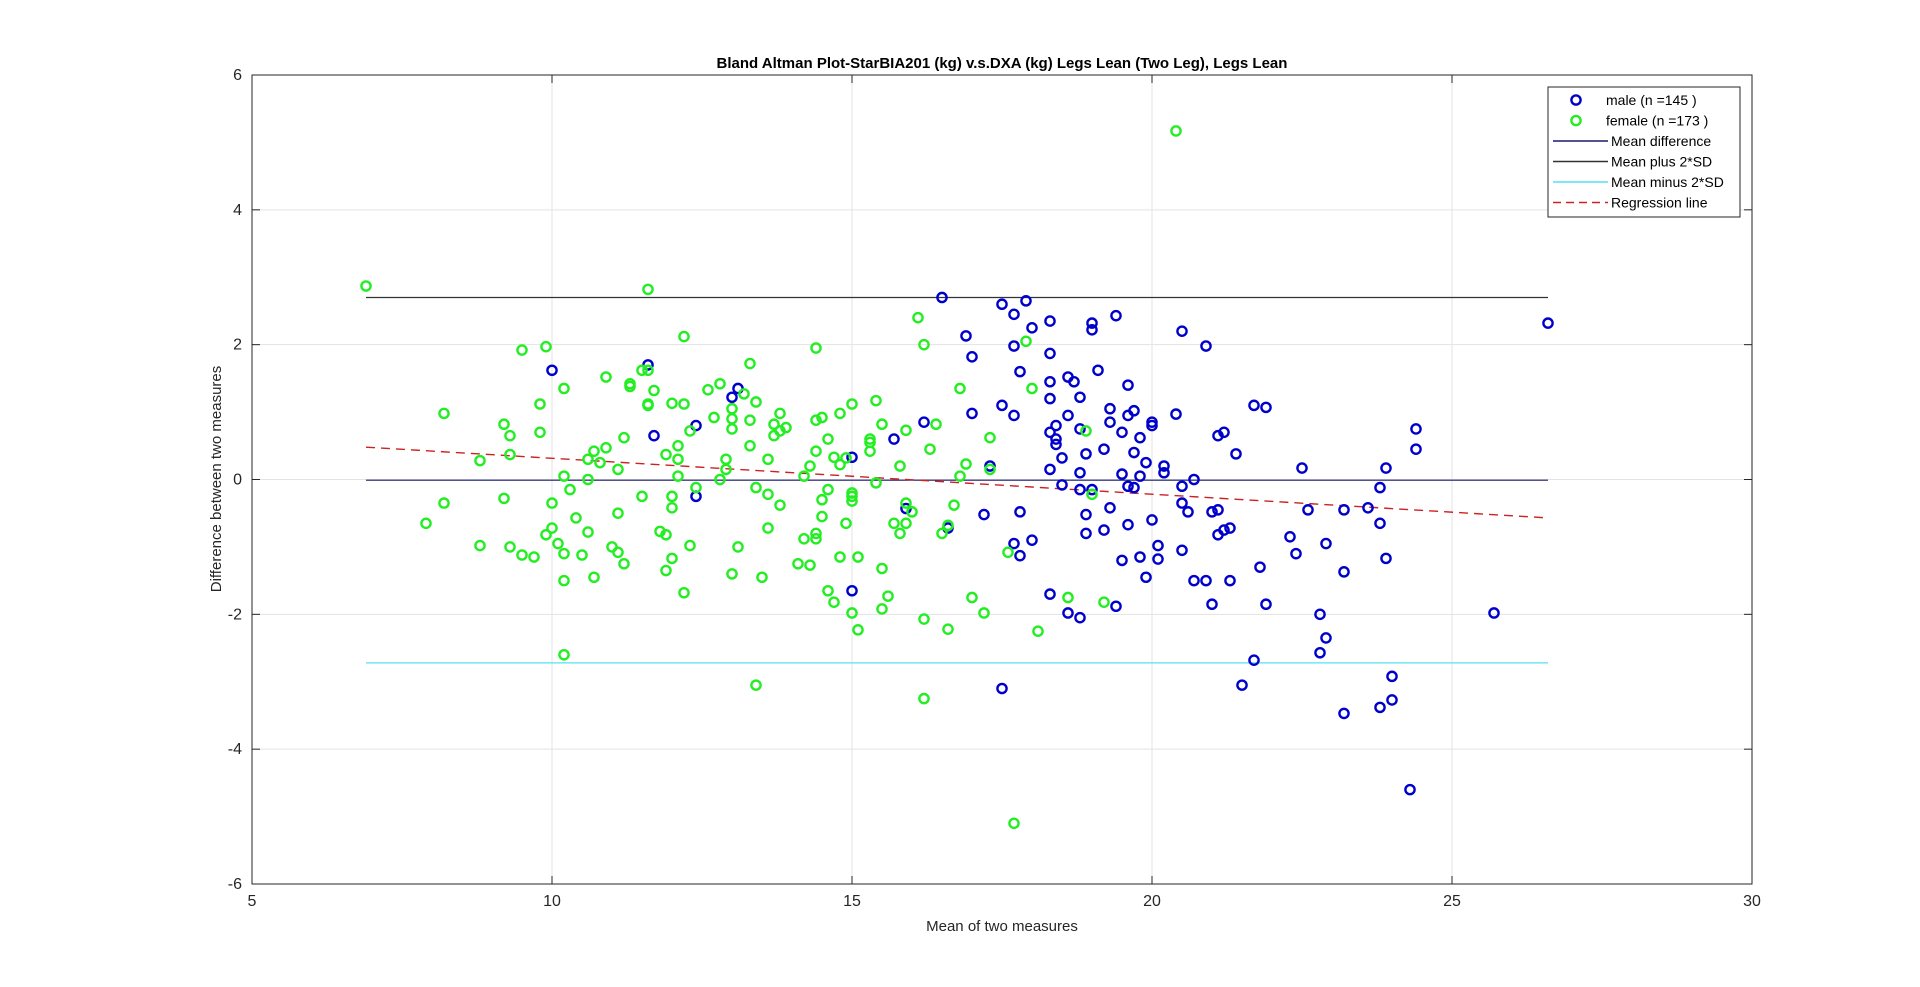 Image resolution: width=1920 pixels, height=987 pixels. Describe the element at coordinates (235, 884) in the screenshot. I see `y-tick-label: -6` at that location.